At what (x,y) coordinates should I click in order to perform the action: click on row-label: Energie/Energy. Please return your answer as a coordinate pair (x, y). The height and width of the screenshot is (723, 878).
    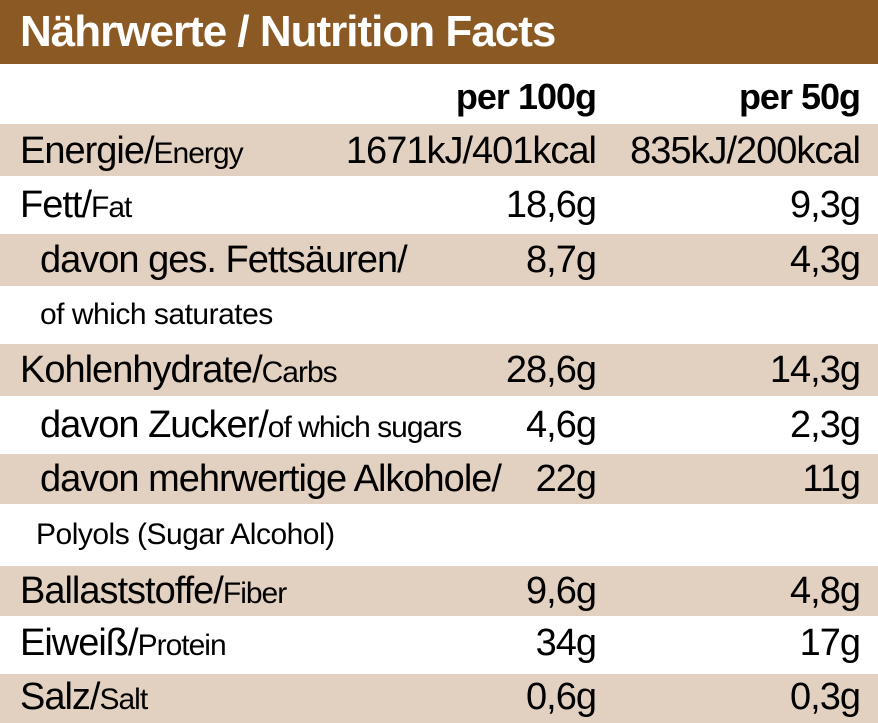
    Looking at the image, I should click on (132, 151).